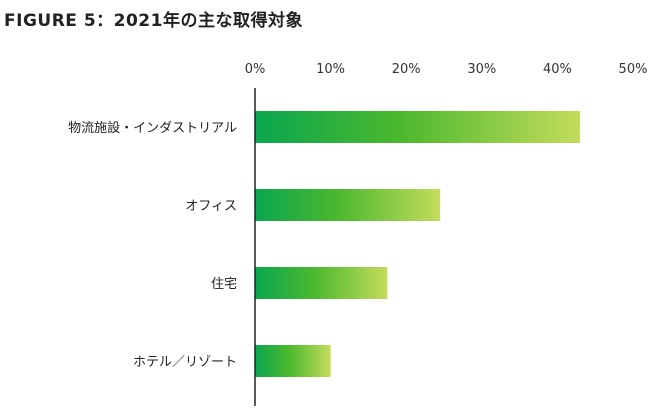  Describe the element at coordinates (406, 69) in the screenshot. I see `x-tick-label: 20%` at that location.